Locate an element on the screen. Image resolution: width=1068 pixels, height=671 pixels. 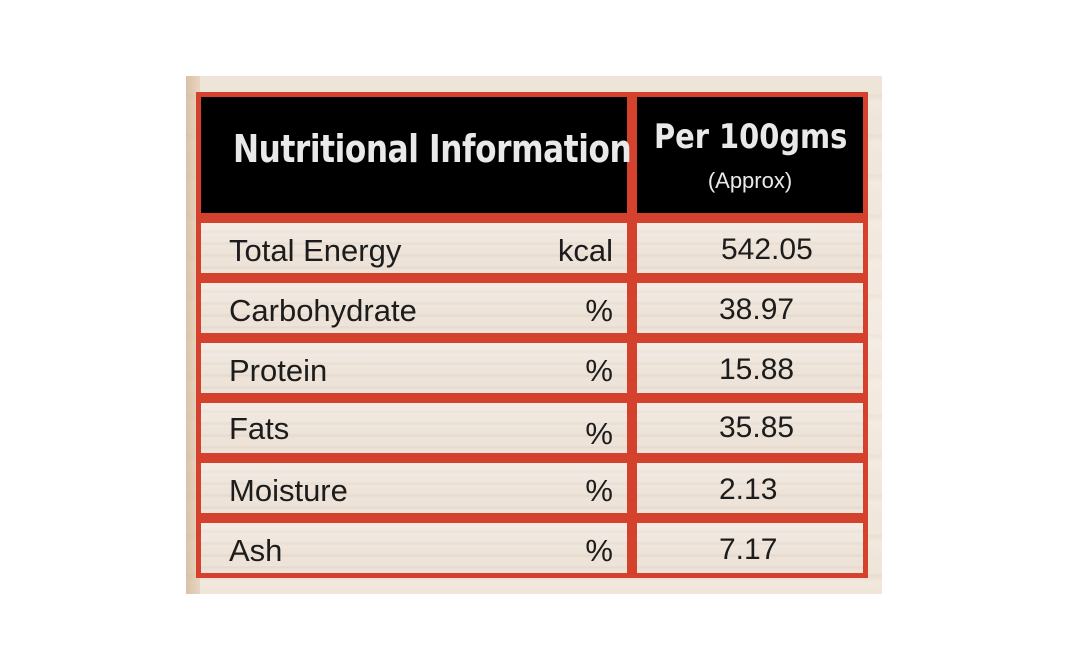
nutrient-value: 2.13 is located at coordinates (748, 489).